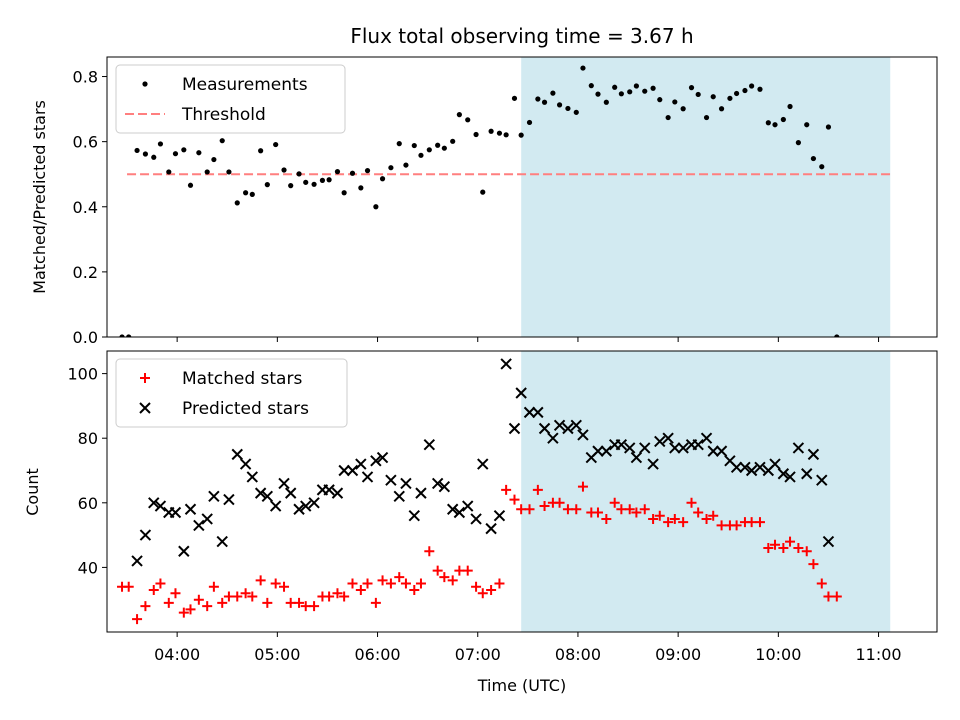 The height and width of the screenshot is (720, 960). What do you see at coordinates (521, 36) in the screenshot?
I see `chart-title: Flux total observing time = 3.67 h` at bounding box center [521, 36].